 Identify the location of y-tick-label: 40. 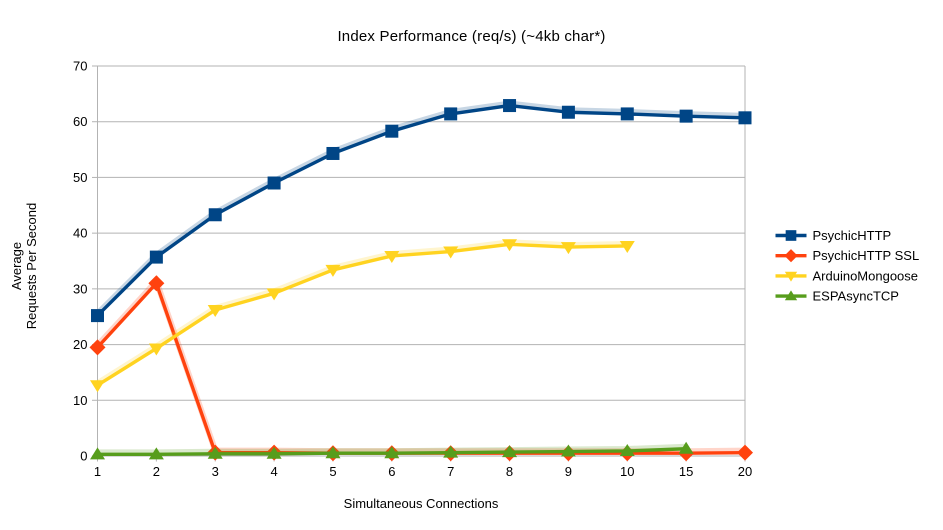
(80, 233).